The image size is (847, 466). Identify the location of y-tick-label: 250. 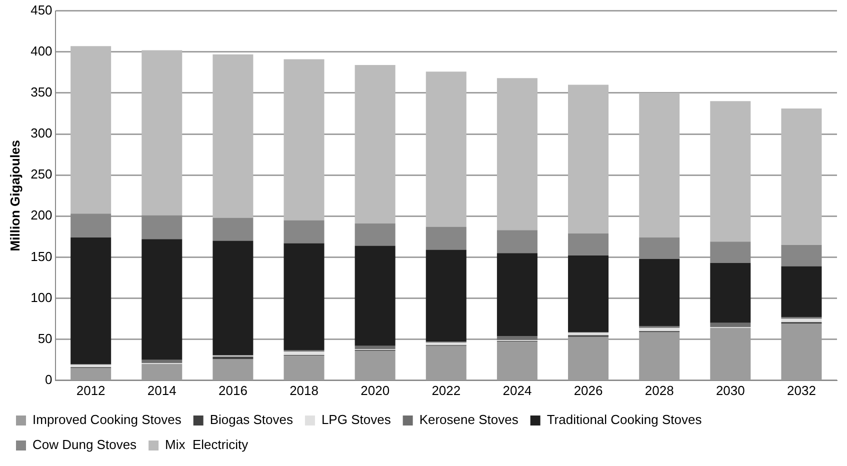
(41, 174).